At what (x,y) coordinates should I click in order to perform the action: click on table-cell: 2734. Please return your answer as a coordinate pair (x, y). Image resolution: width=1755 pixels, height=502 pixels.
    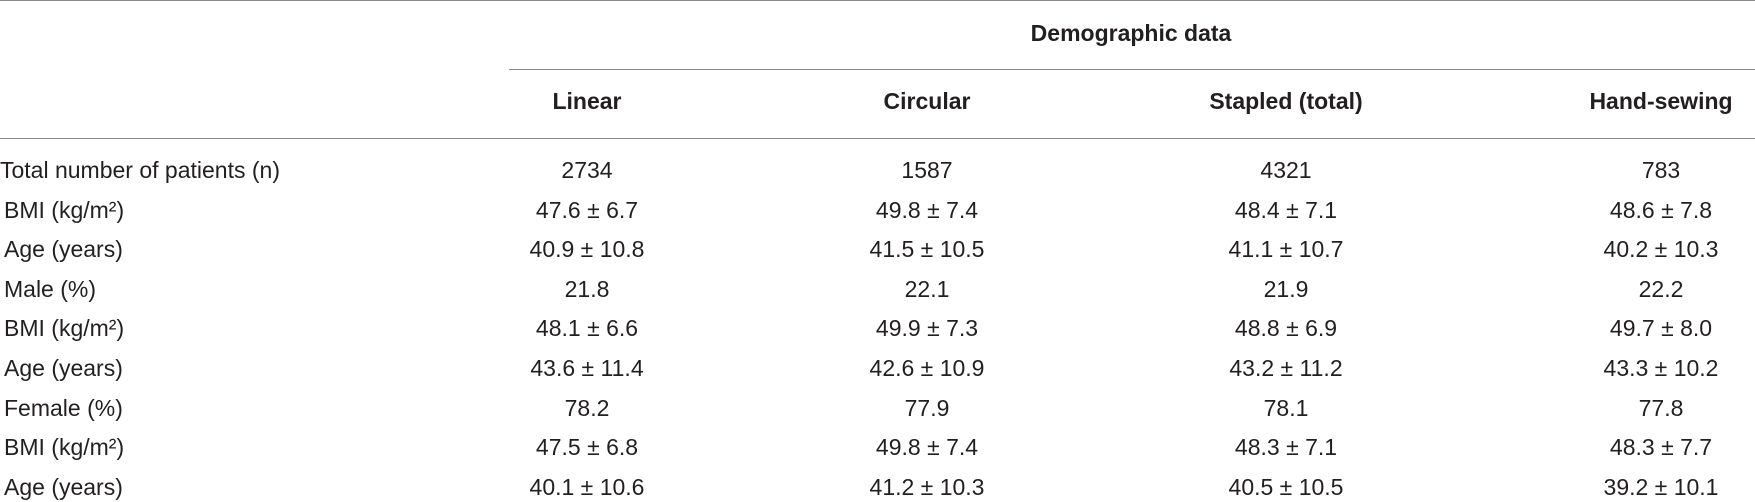
    Looking at the image, I should click on (587, 170).